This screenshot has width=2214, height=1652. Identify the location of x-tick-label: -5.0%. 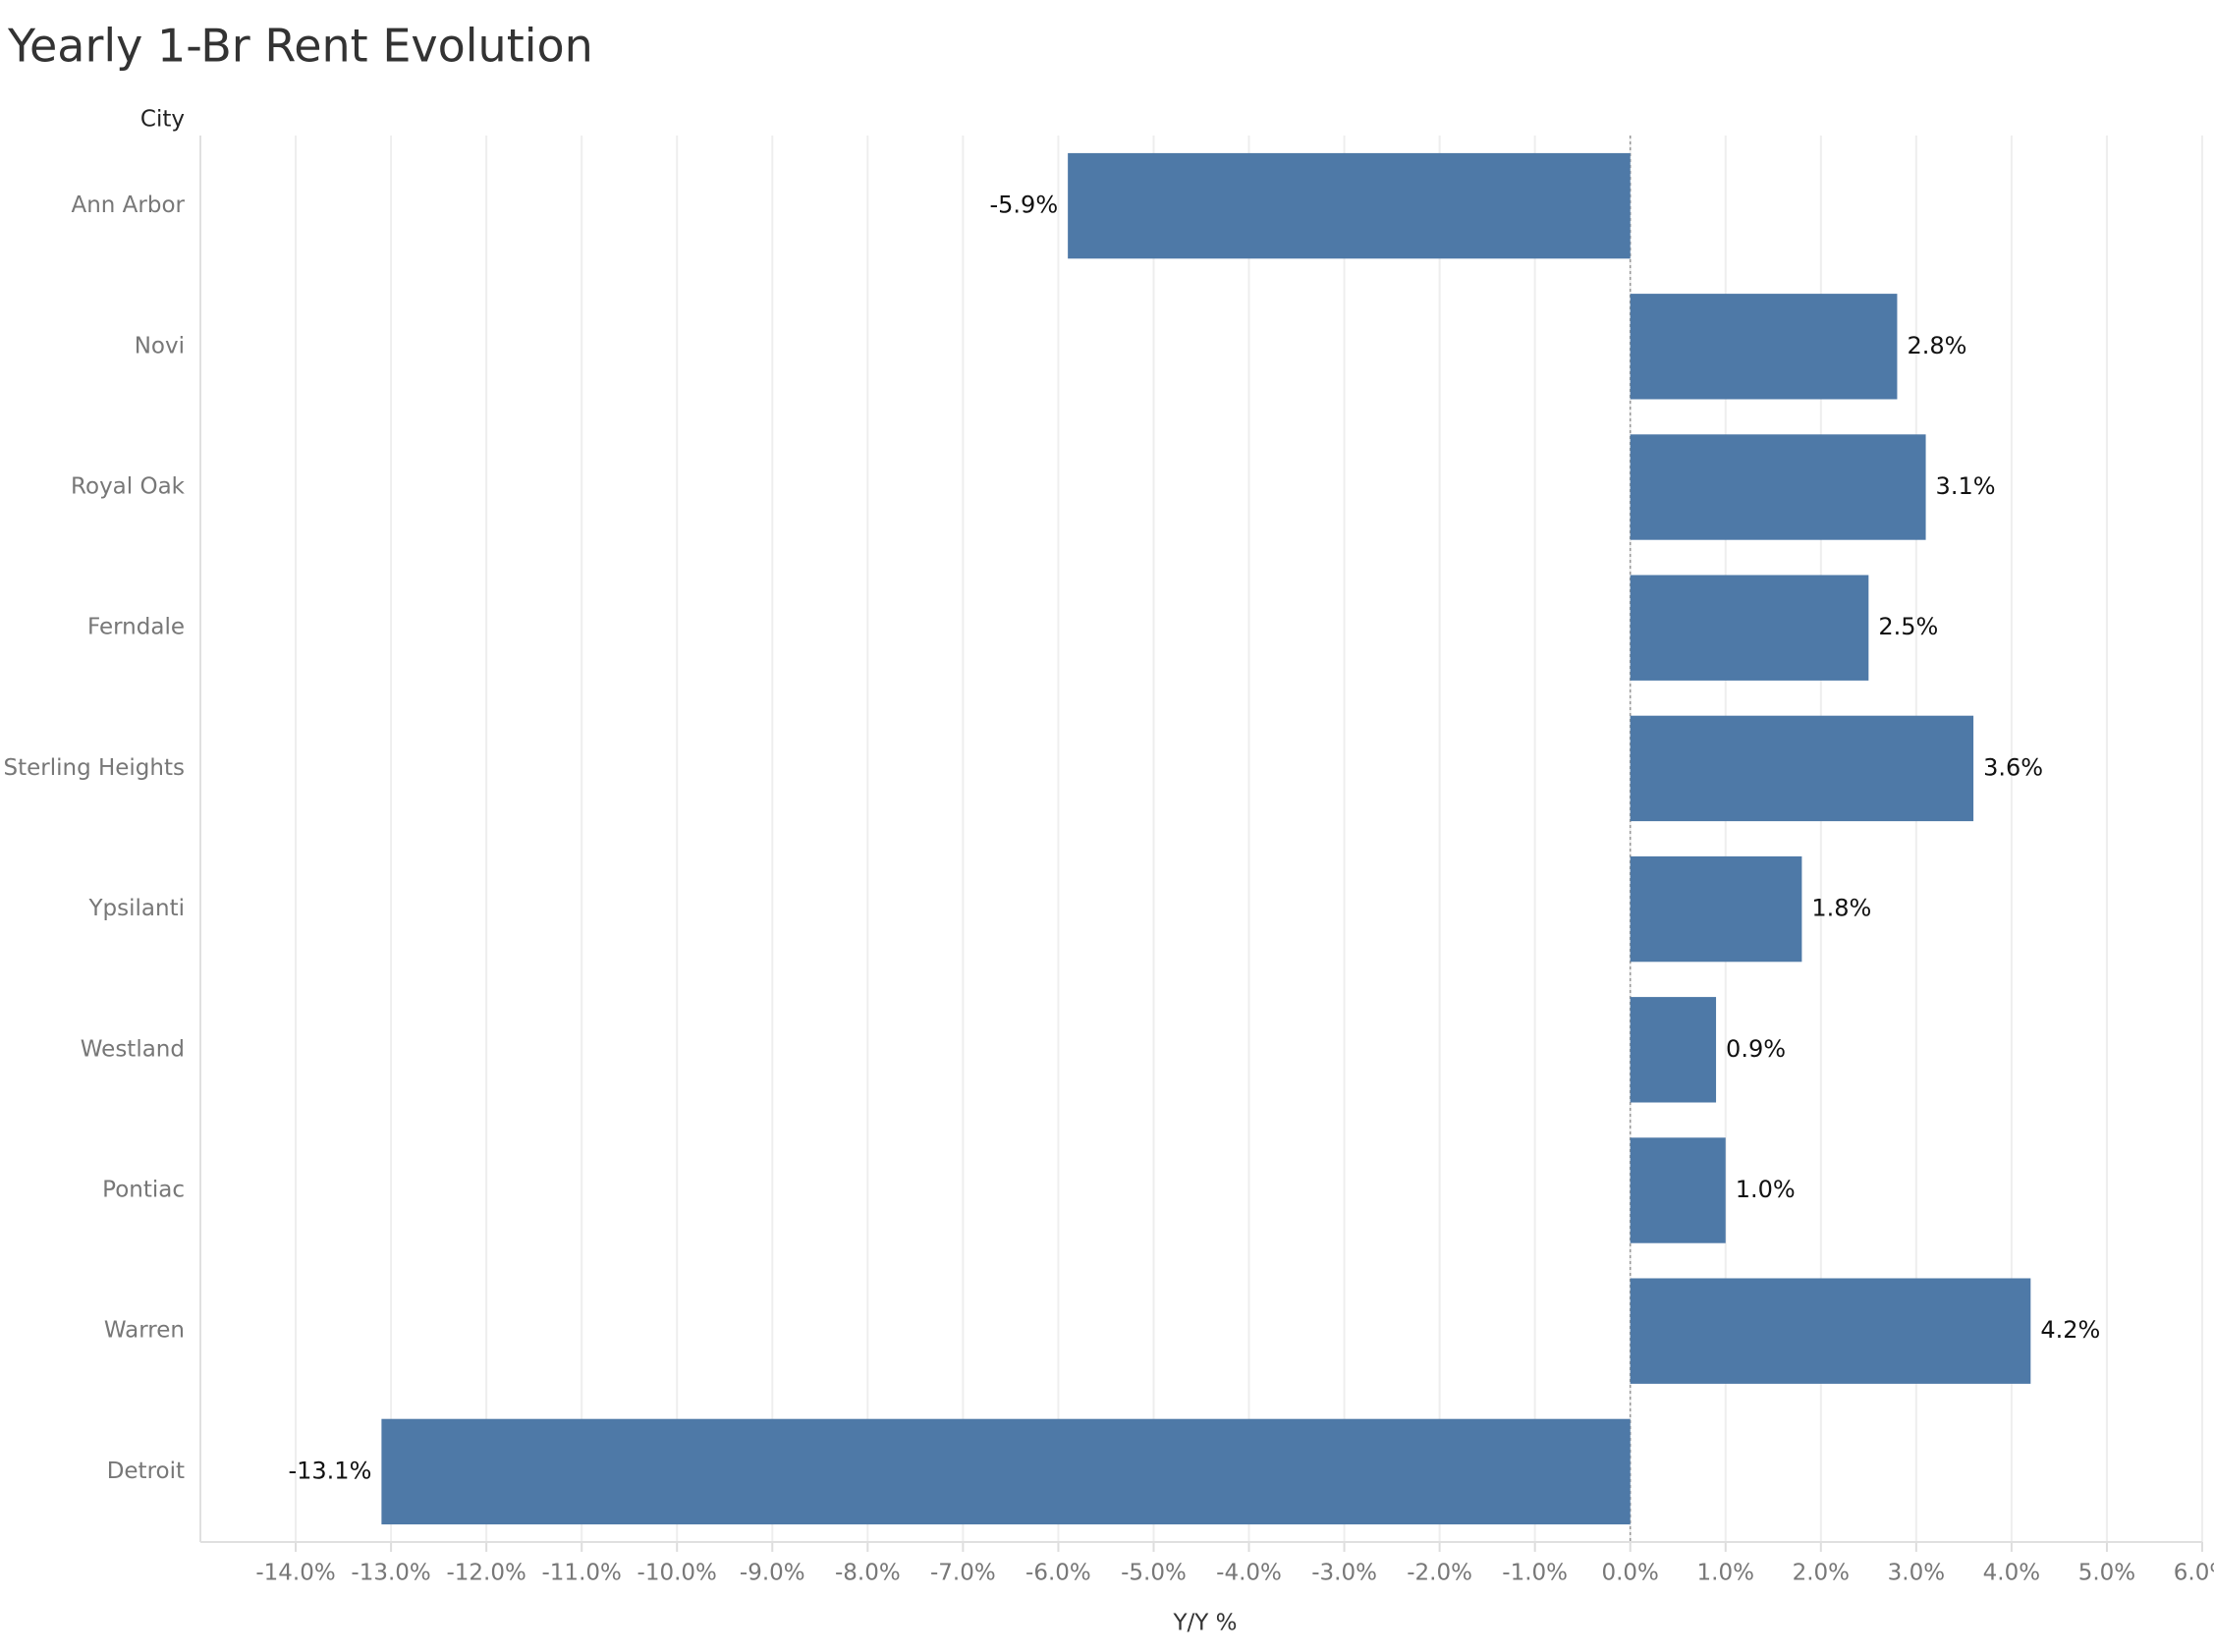
(1154, 1573).